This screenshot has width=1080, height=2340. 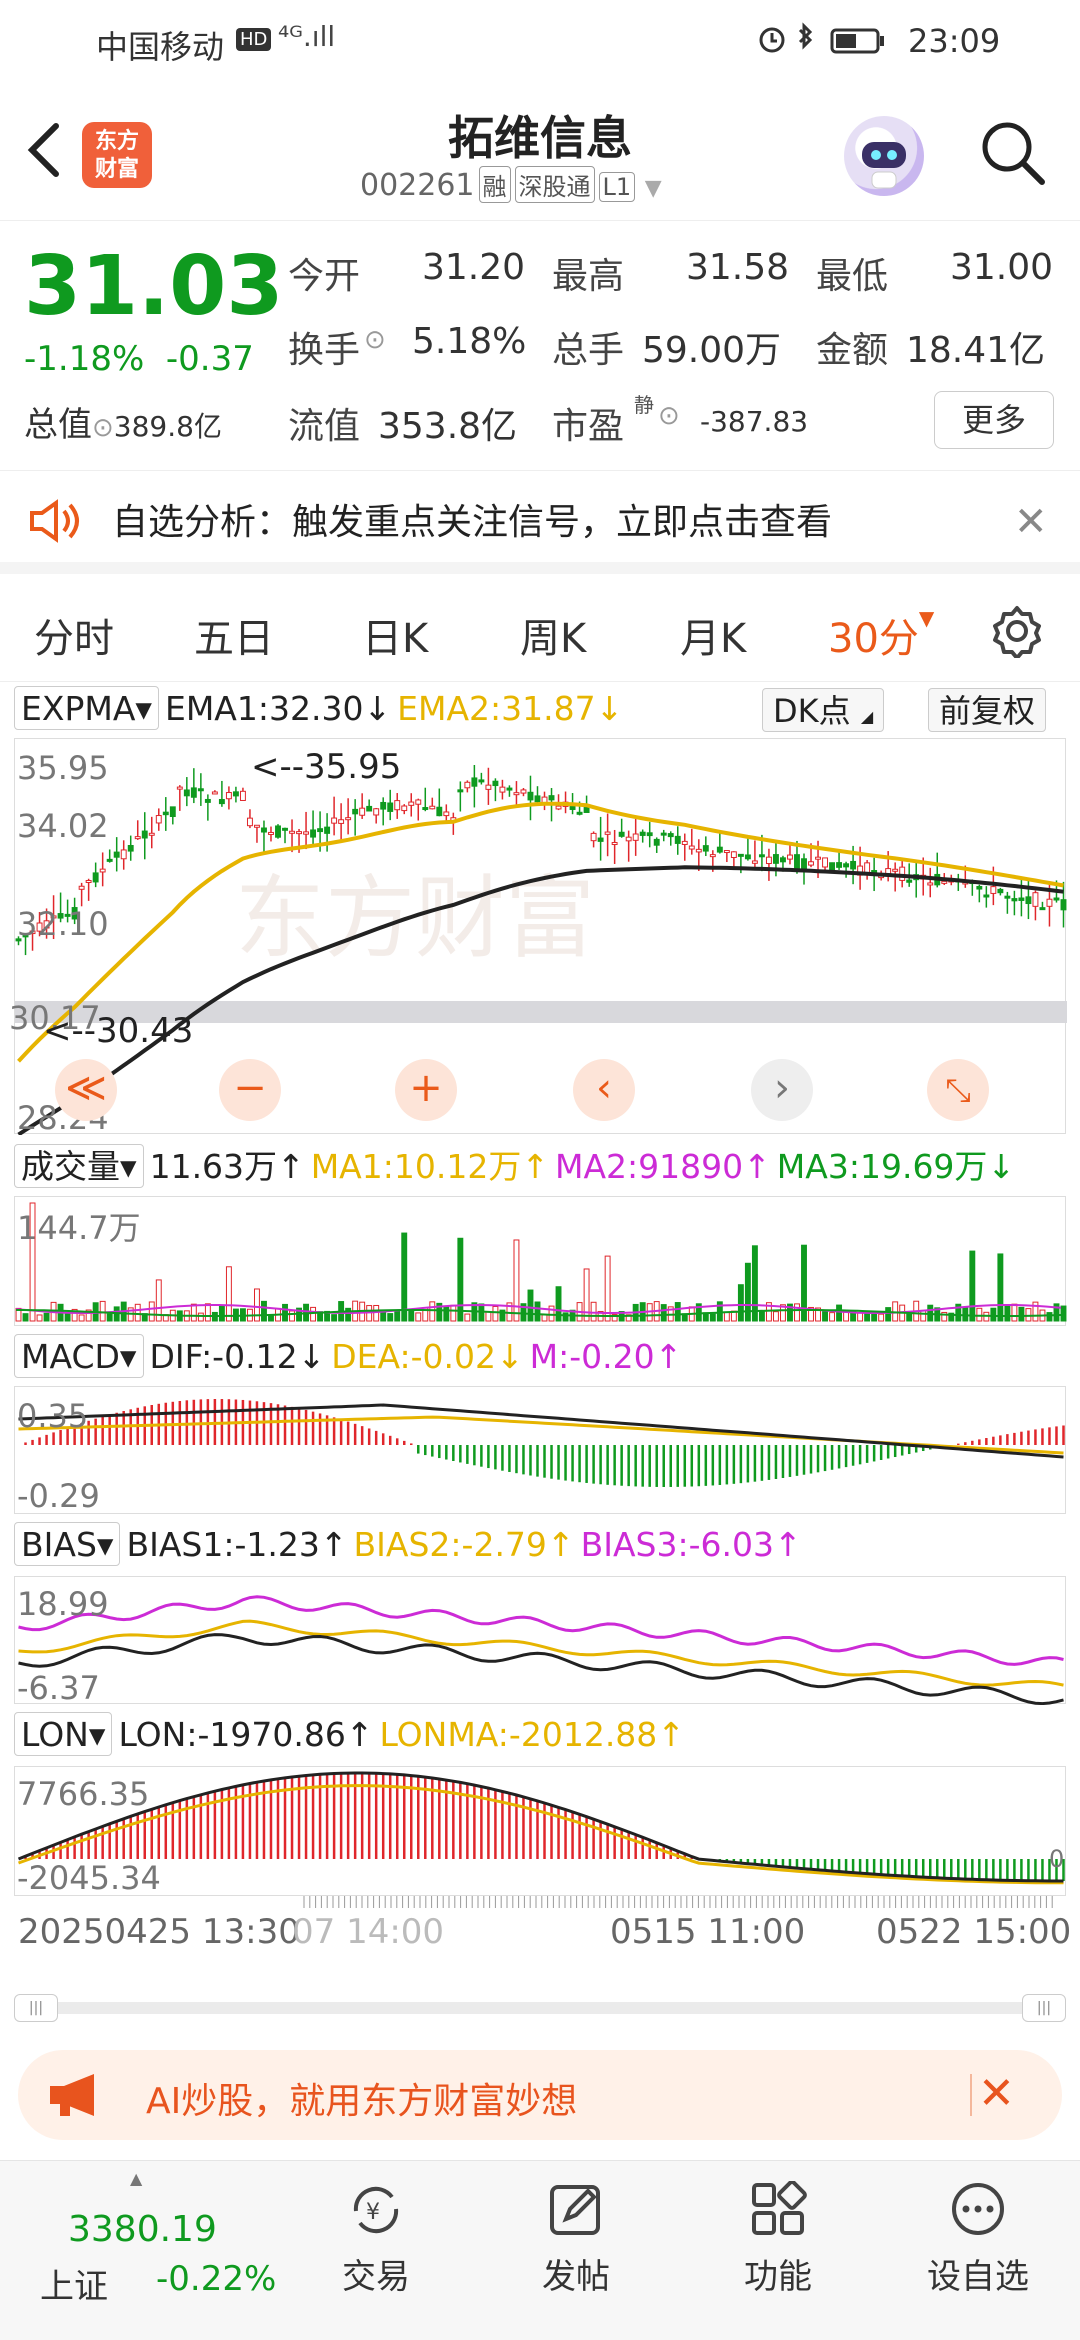 What do you see at coordinates (103, 428) in the screenshot?
I see `info-icon: ⊙` at bounding box center [103, 428].